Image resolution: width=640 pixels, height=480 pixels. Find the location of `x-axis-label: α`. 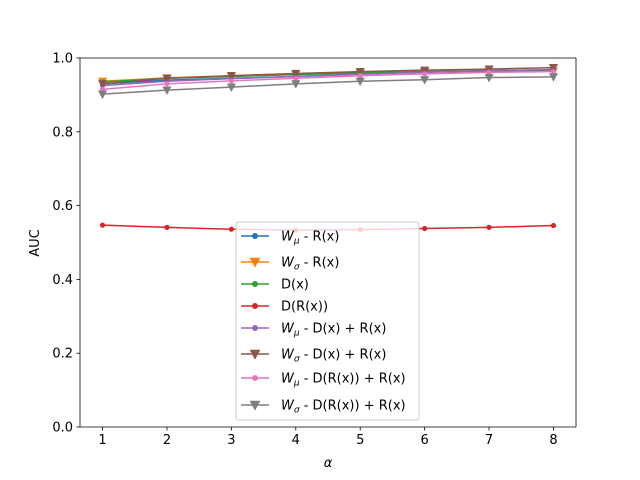

x-axis-label: α is located at coordinates (328, 463).